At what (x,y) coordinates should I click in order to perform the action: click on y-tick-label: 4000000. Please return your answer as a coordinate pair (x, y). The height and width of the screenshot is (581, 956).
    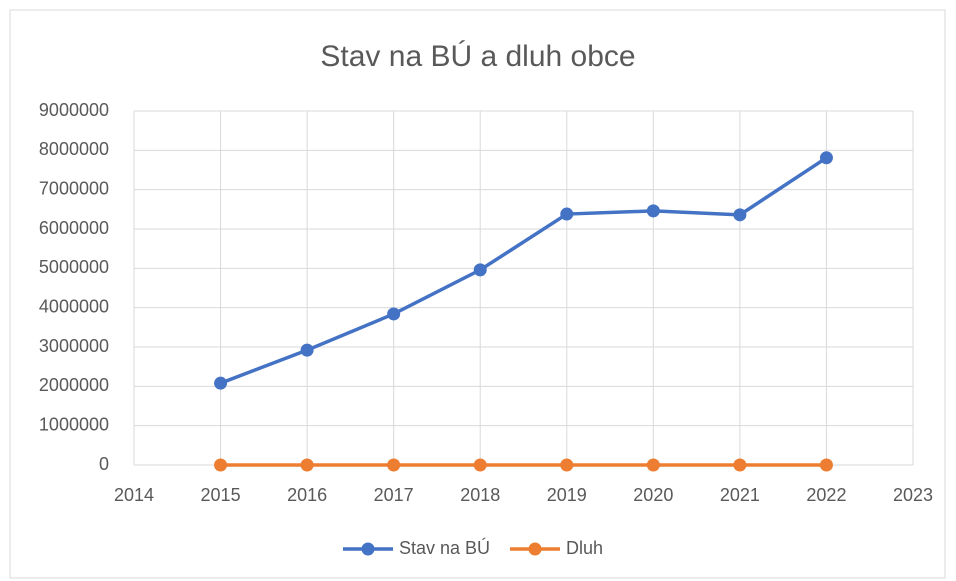
    Looking at the image, I should click on (74, 306).